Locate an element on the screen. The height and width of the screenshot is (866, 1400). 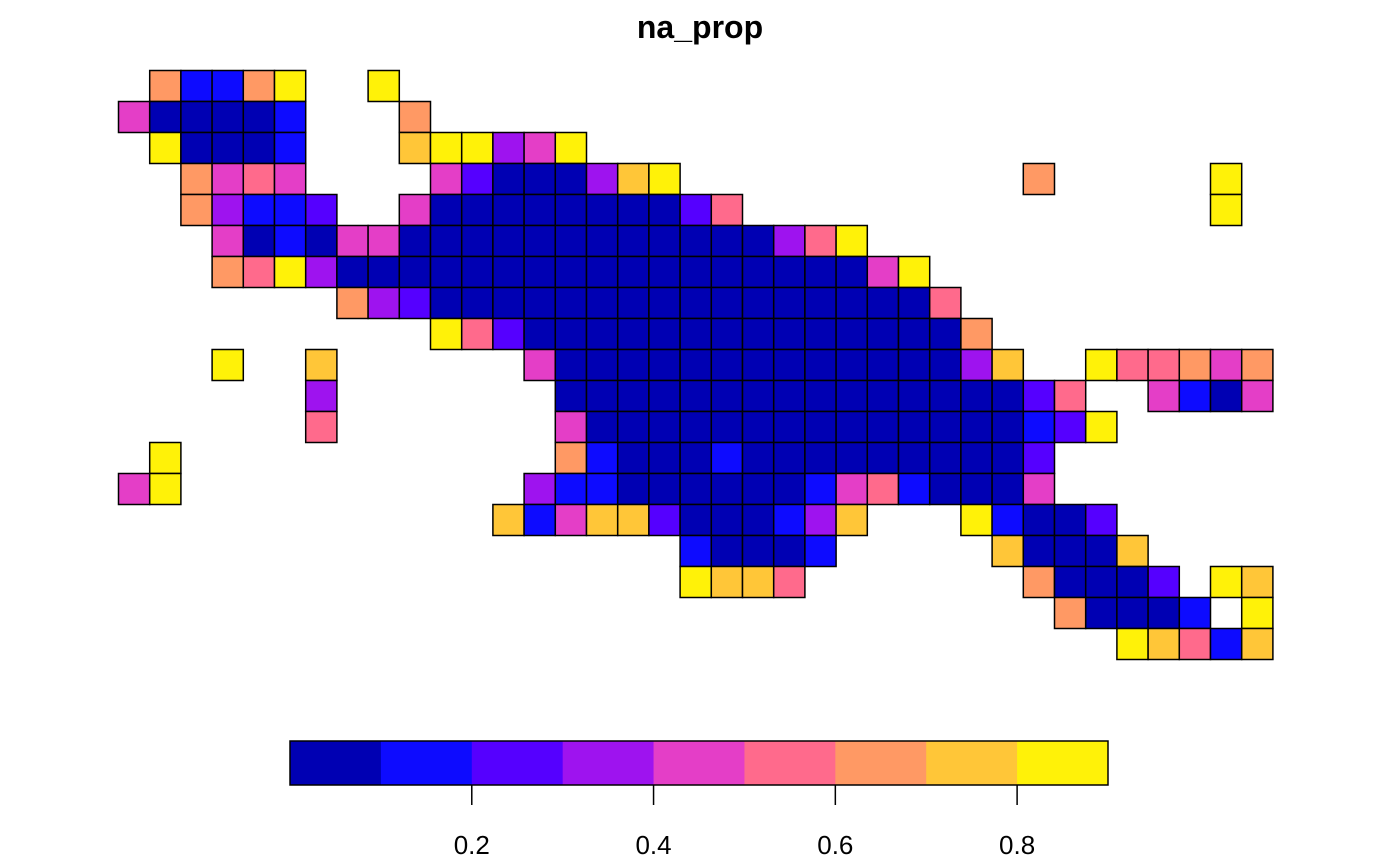
legend-tick-label: 0.4 is located at coordinates (653, 845).